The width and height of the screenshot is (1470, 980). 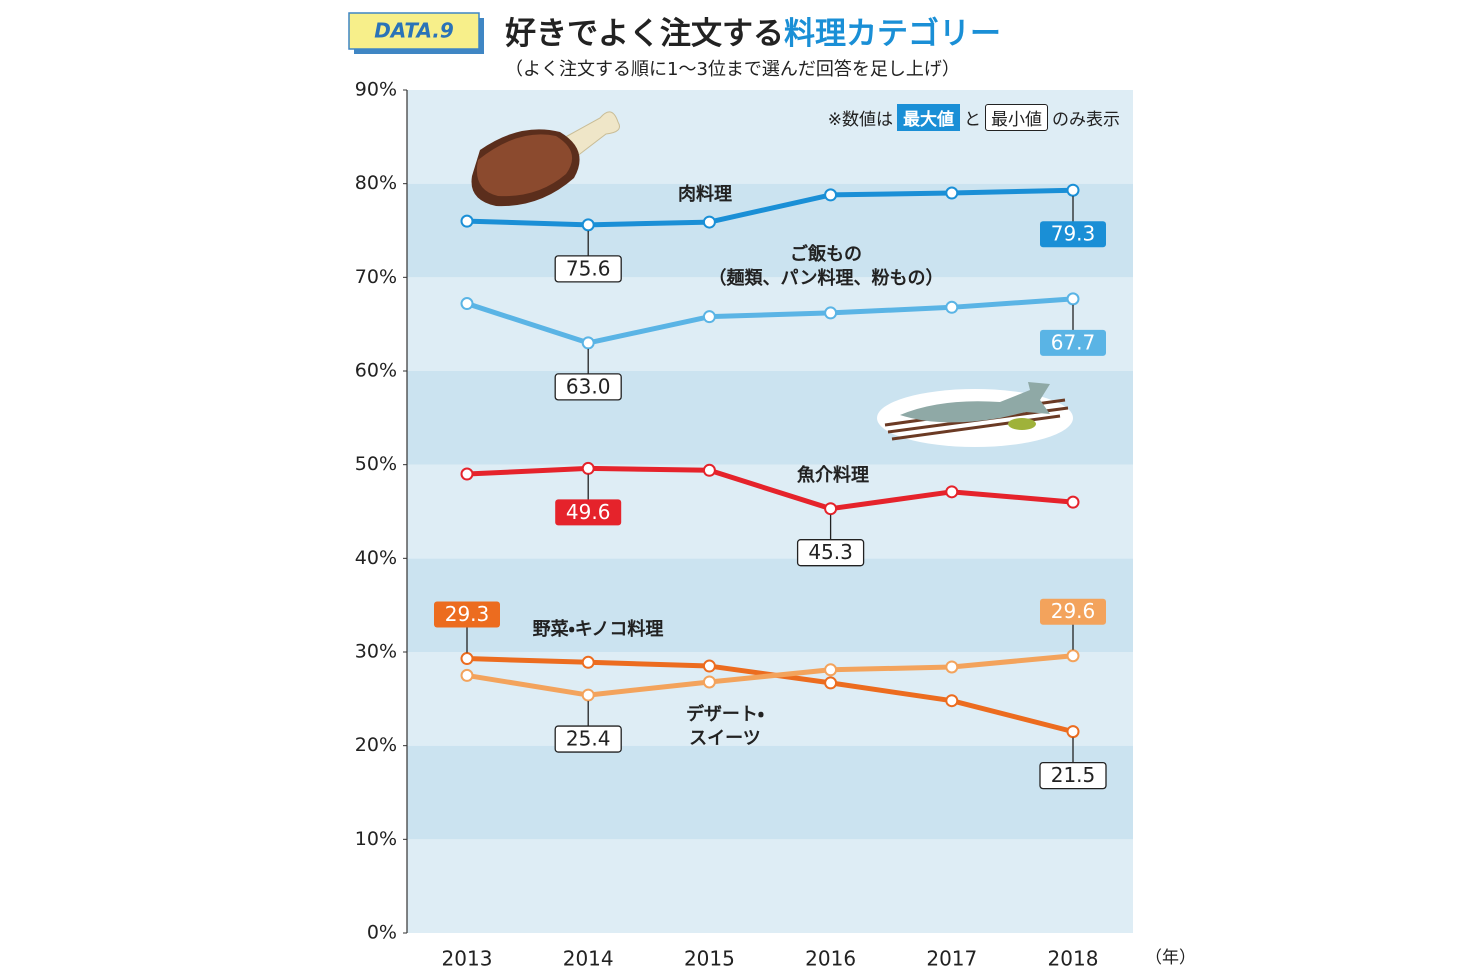 I want to click on y-tick-label: 40%, so click(x=376, y=558).